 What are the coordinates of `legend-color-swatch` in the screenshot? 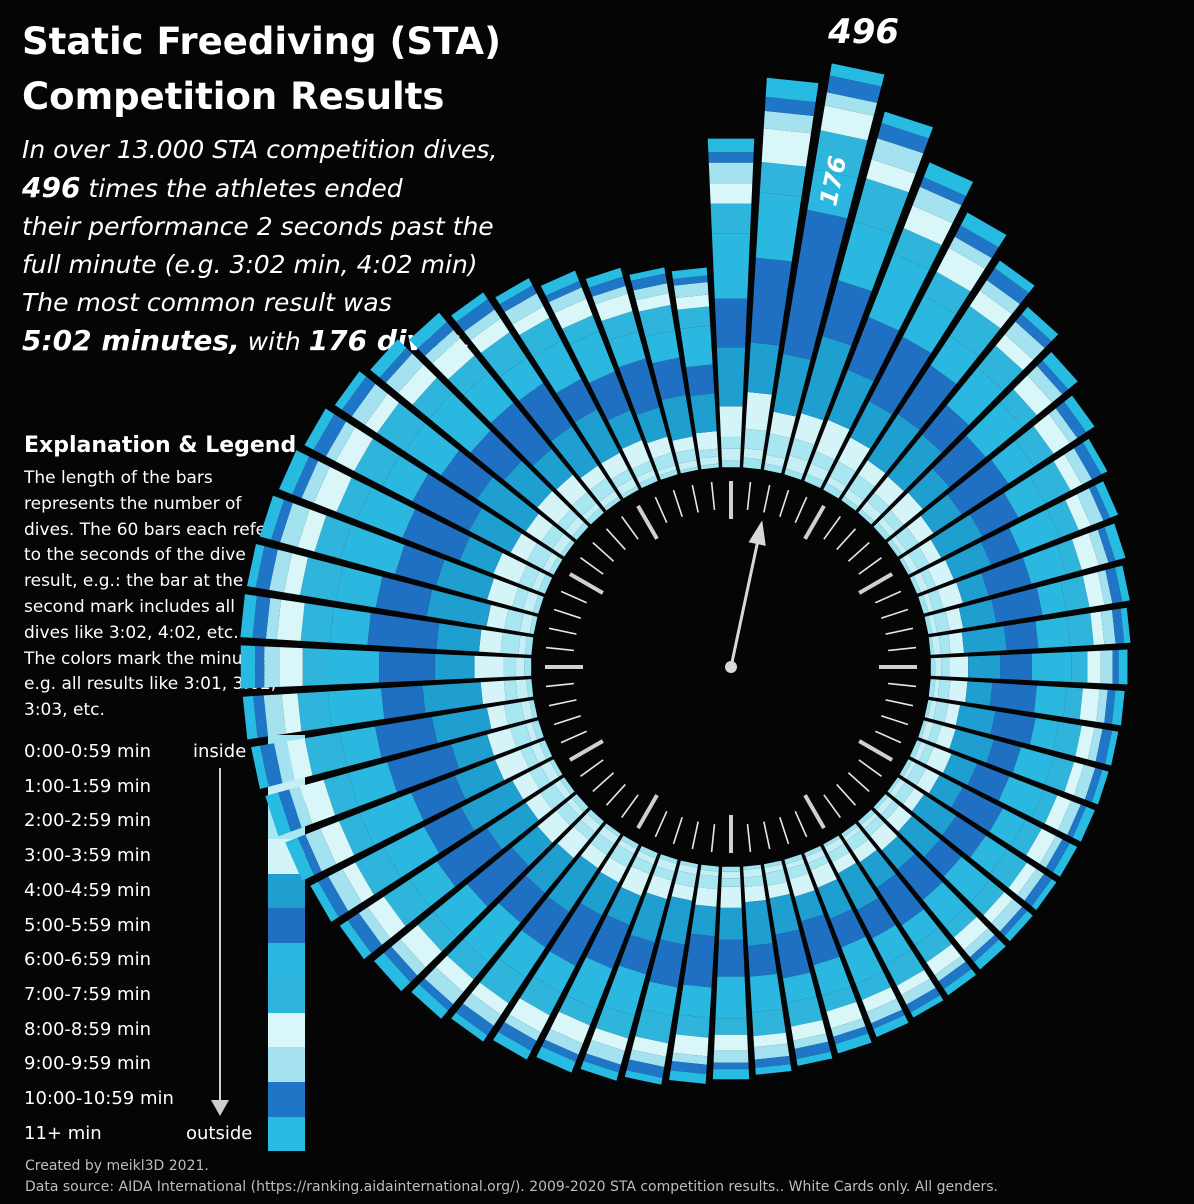 It's located at (286, 960).